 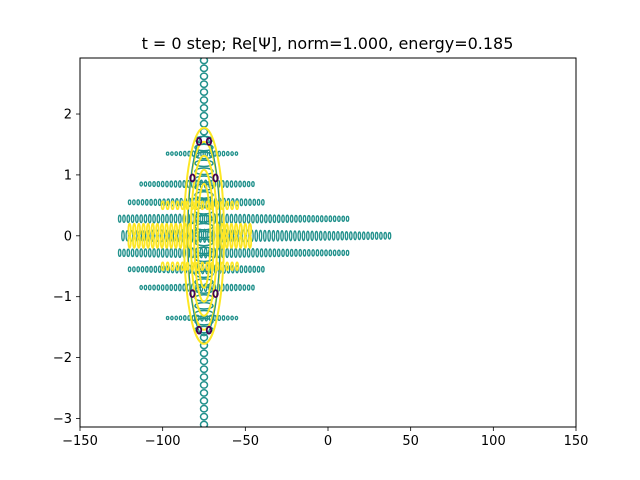 I want to click on y-tick-label: 0, so click(x=68, y=236).